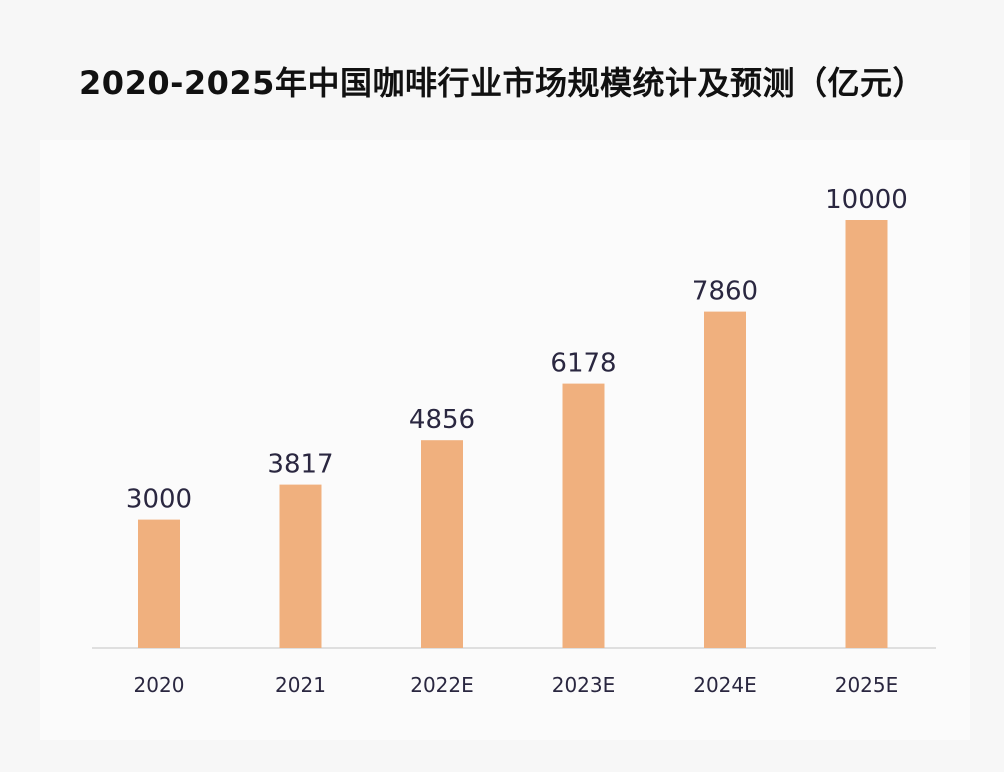  What do you see at coordinates (725, 479) in the screenshot?
I see `bar-2024E` at bounding box center [725, 479].